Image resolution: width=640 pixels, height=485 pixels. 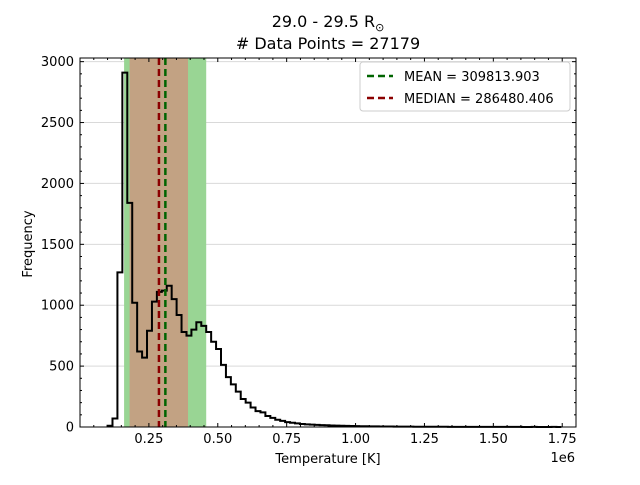 I want to click on x-axis-label: Temperature [K], so click(x=327, y=459).